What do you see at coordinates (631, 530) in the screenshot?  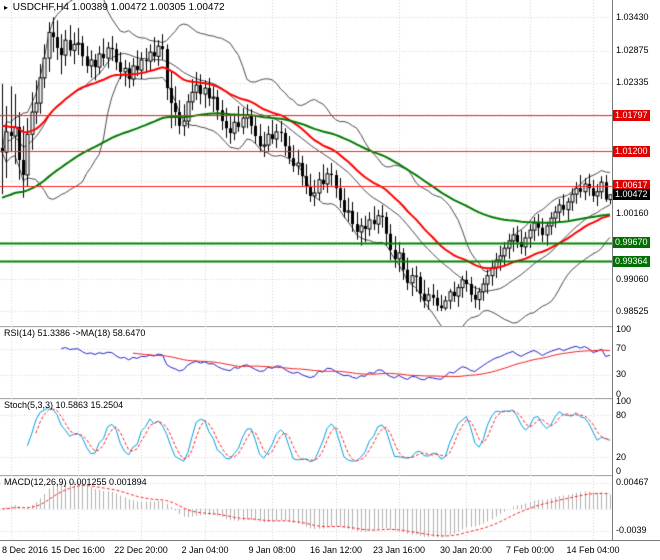 I see `y-axis-label: -0.0039` at bounding box center [631, 530].